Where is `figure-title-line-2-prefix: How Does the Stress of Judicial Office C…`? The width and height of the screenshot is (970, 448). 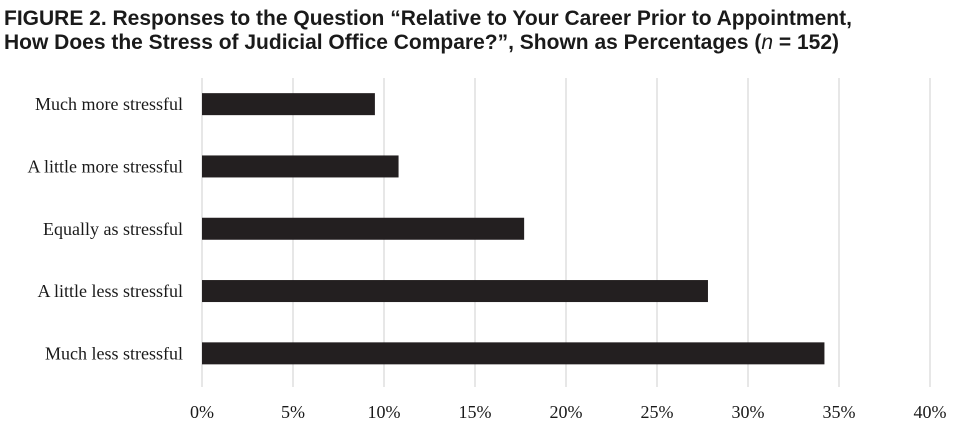 figure-title-line-2-prefix: How Does the Stress of Judicial Office C… is located at coordinates (383, 42).